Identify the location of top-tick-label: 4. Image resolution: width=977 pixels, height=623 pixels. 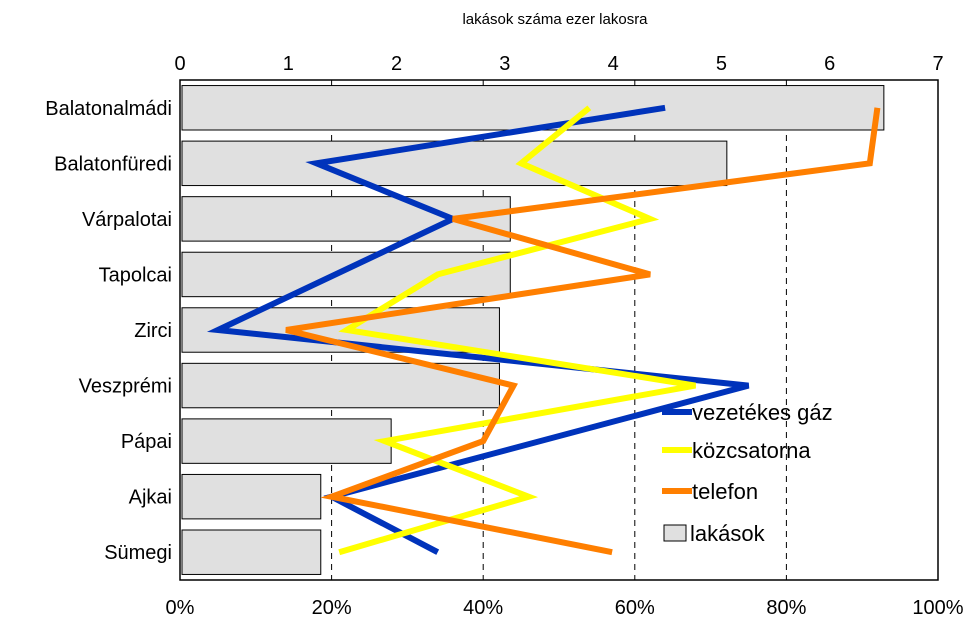
(613, 64).